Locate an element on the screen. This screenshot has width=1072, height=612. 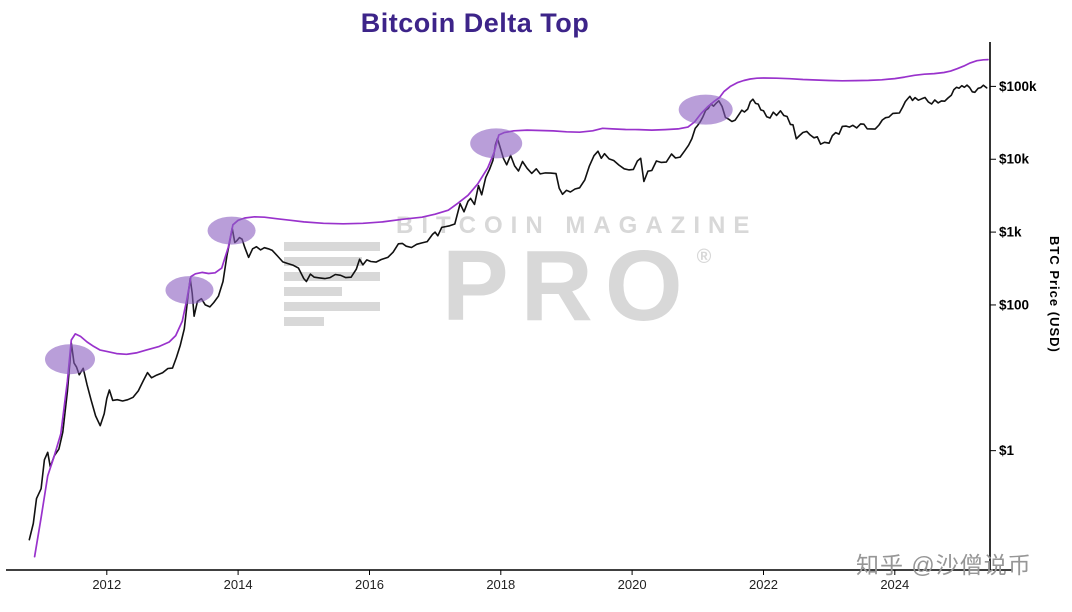
x-tick-label: 2014 is located at coordinates (238, 584).